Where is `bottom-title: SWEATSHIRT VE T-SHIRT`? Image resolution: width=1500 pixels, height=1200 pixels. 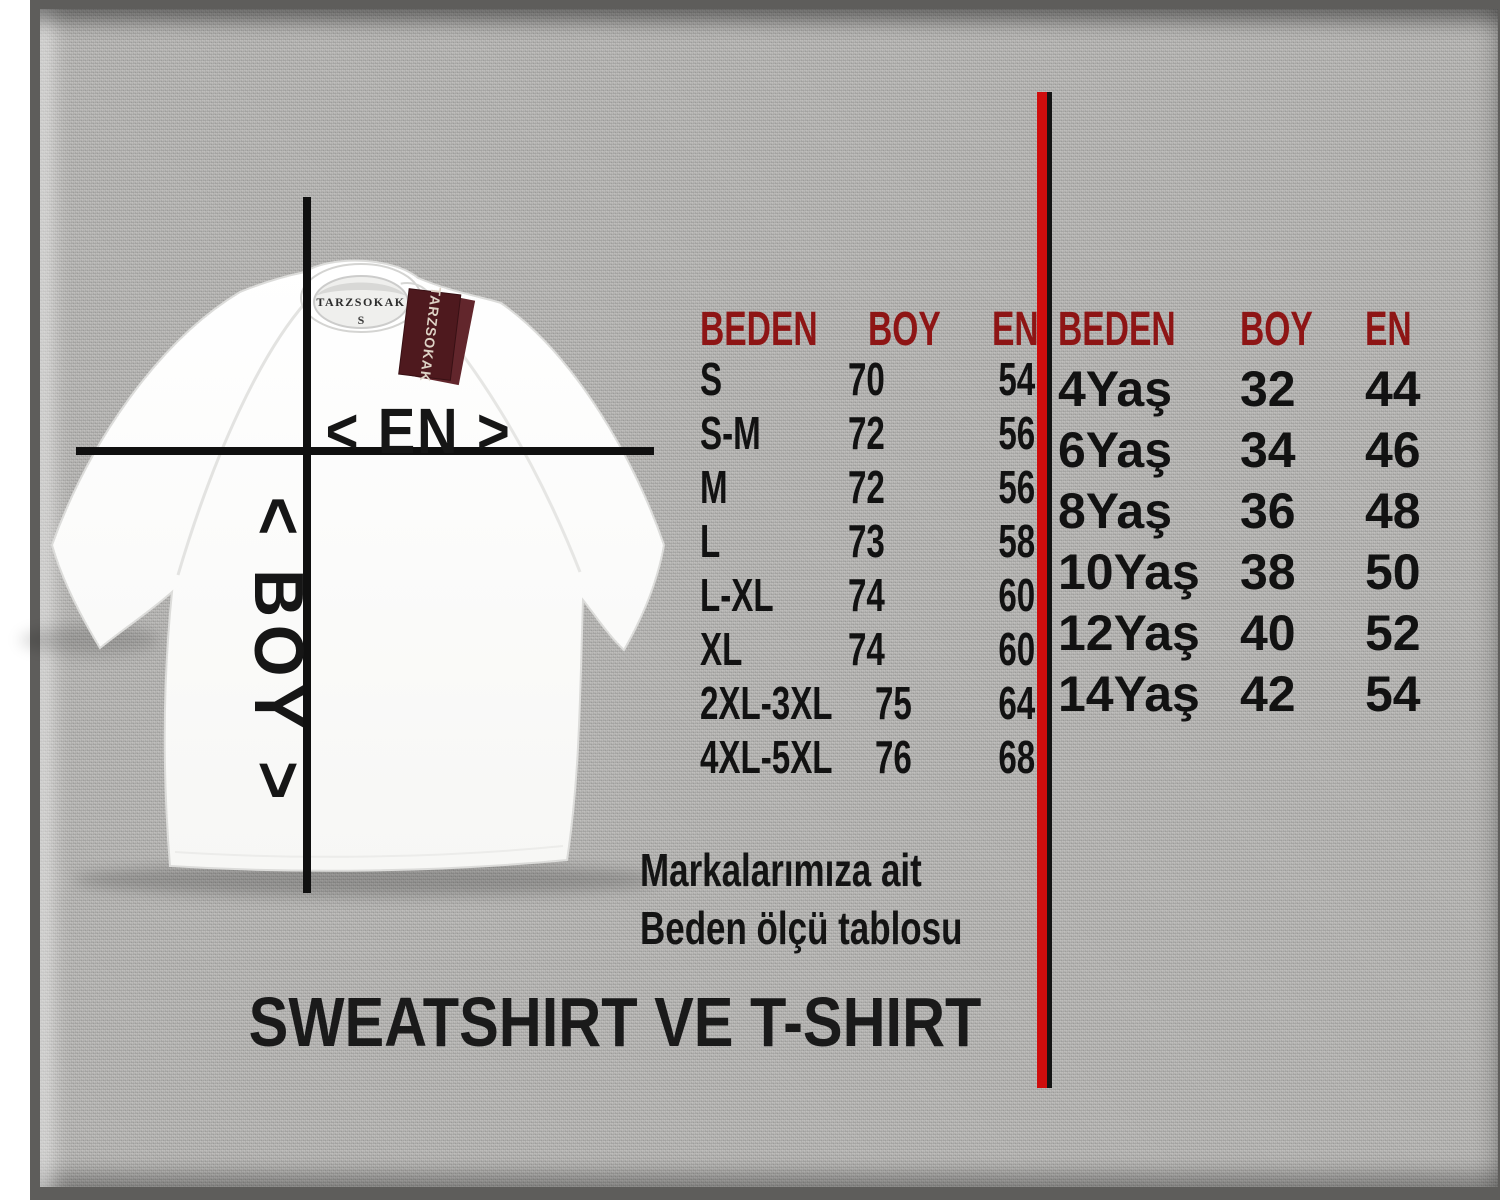
bottom-title: SWEATSHIRT VE T-SHIRT is located at coordinates (615, 1022).